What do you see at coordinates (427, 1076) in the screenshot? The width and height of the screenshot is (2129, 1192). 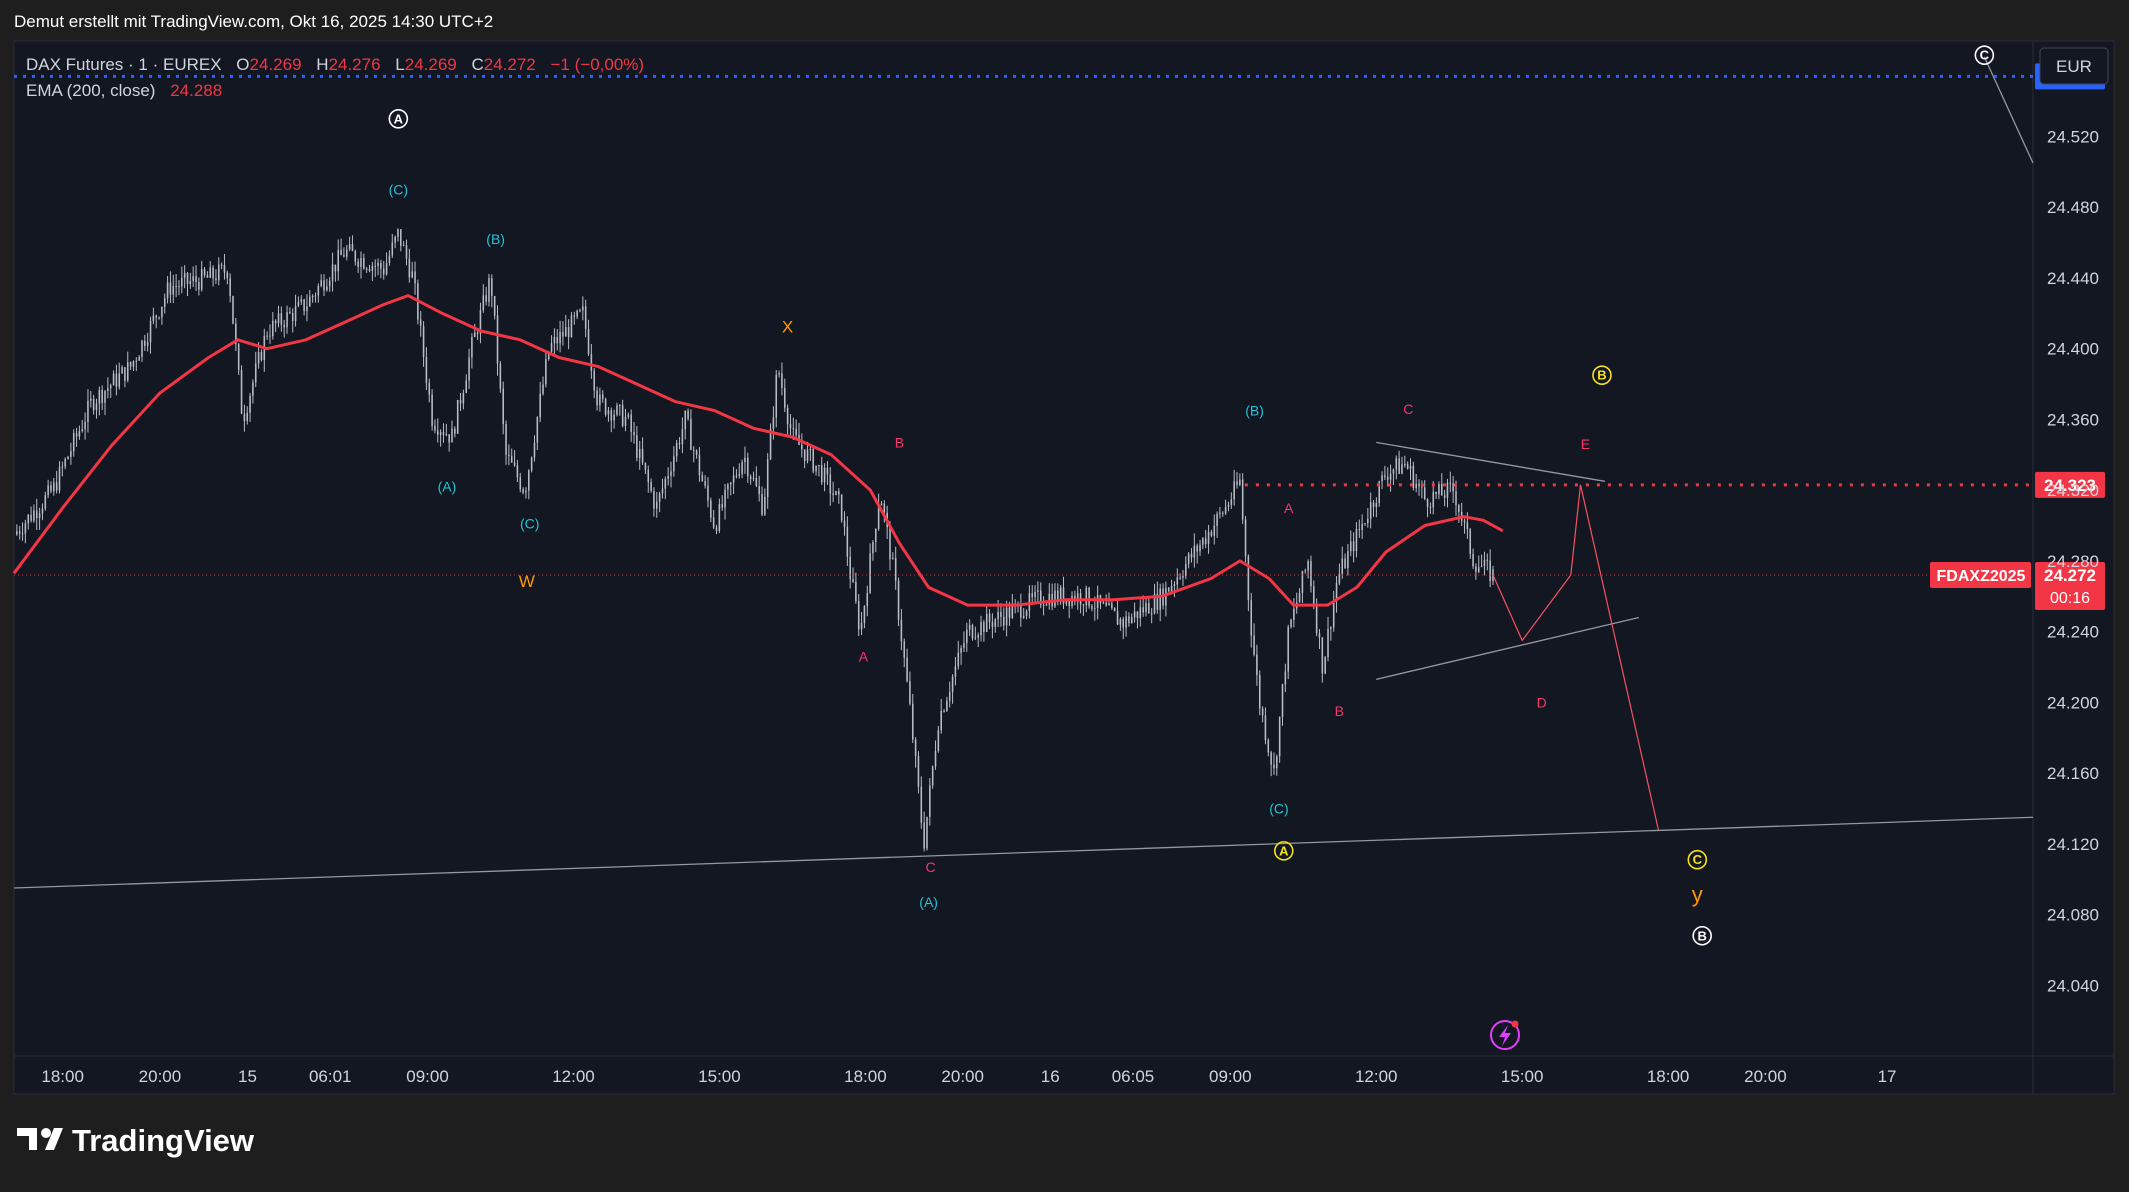 I see `time-tick-label: 09:00` at bounding box center [427, 1076].